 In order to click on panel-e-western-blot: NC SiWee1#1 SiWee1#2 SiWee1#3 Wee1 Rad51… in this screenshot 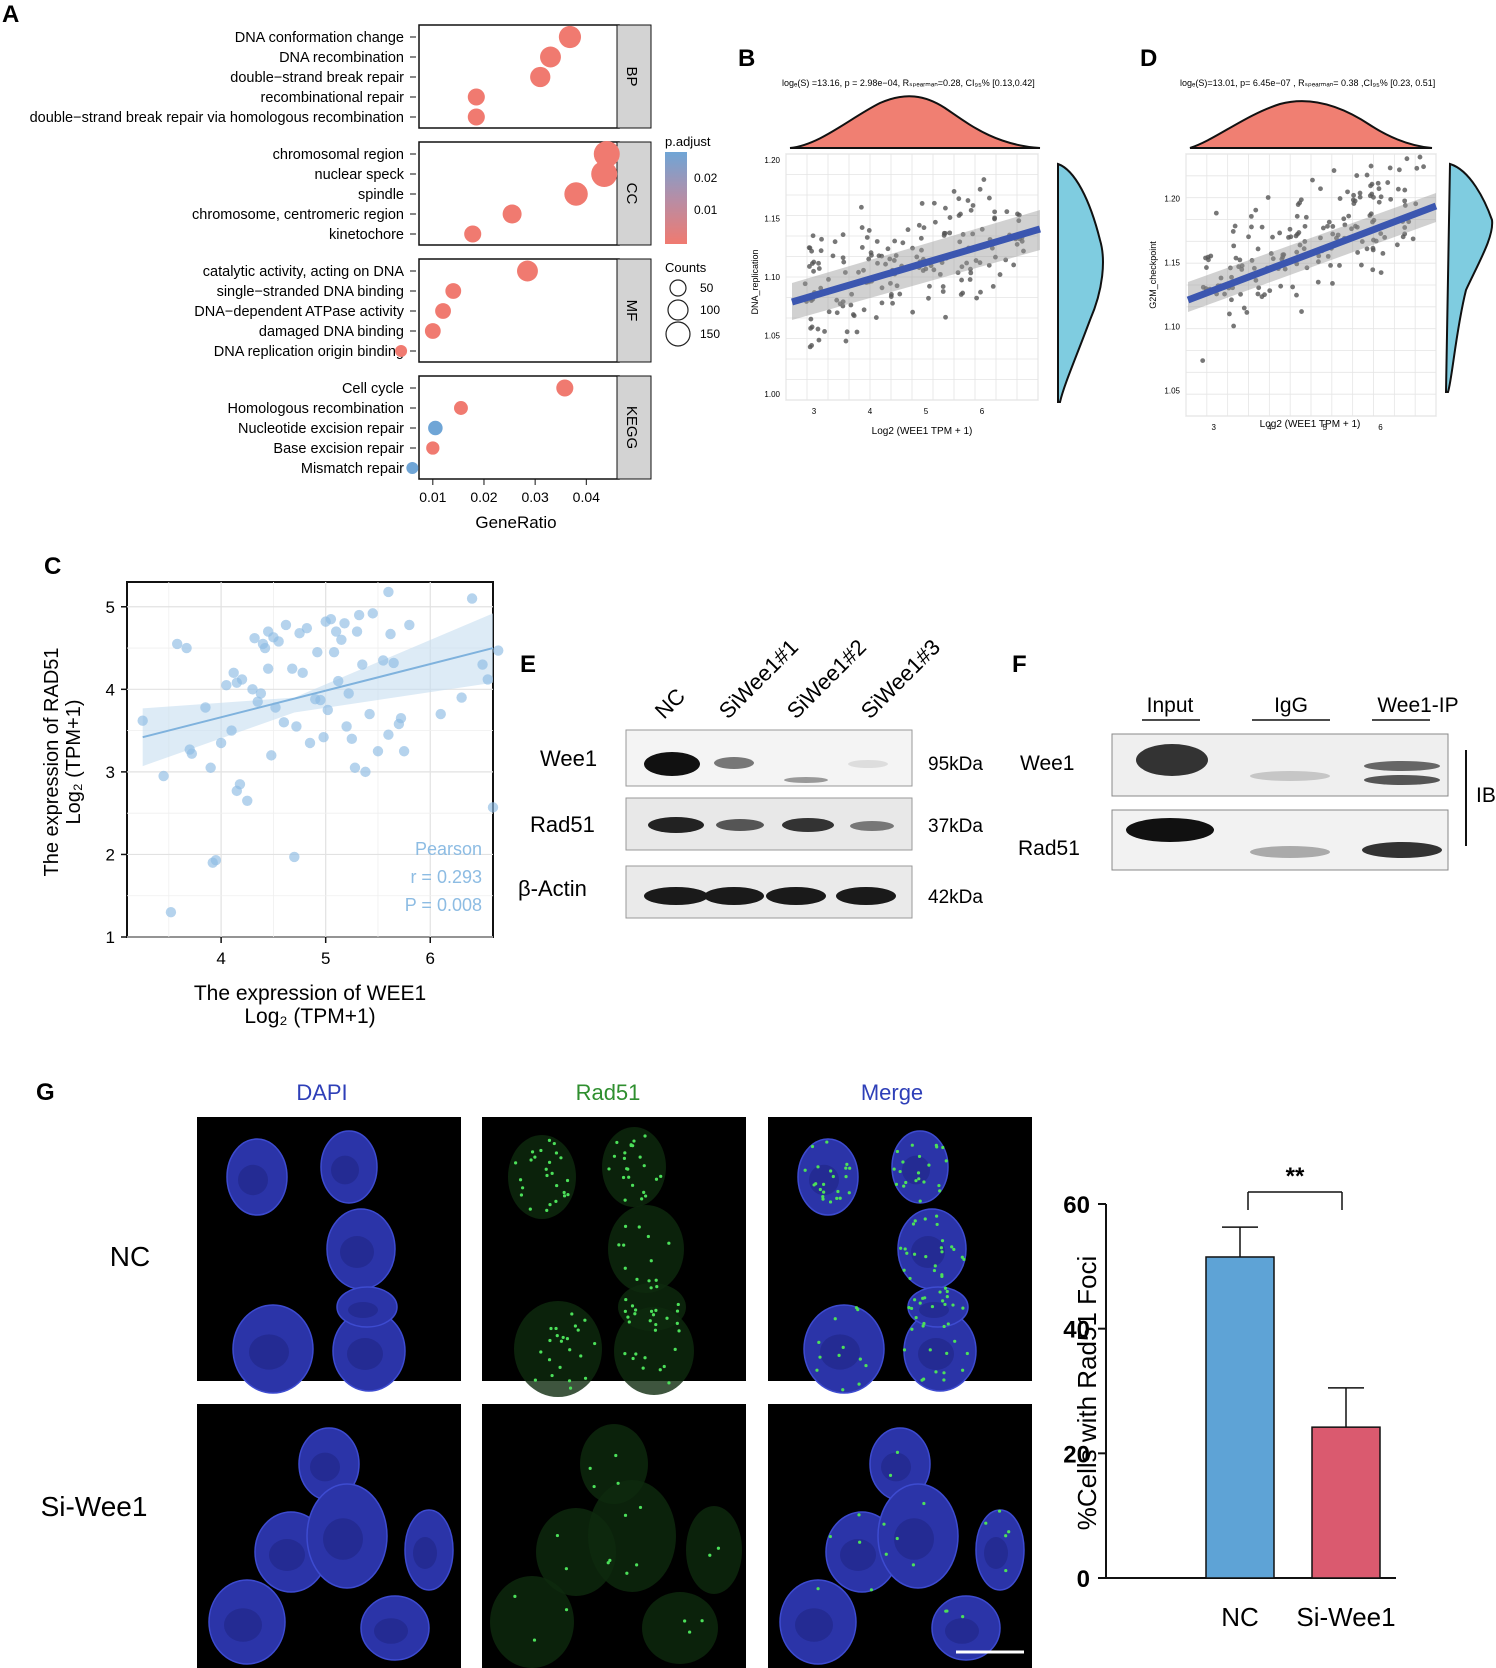, I will do `click(750, 776)`.